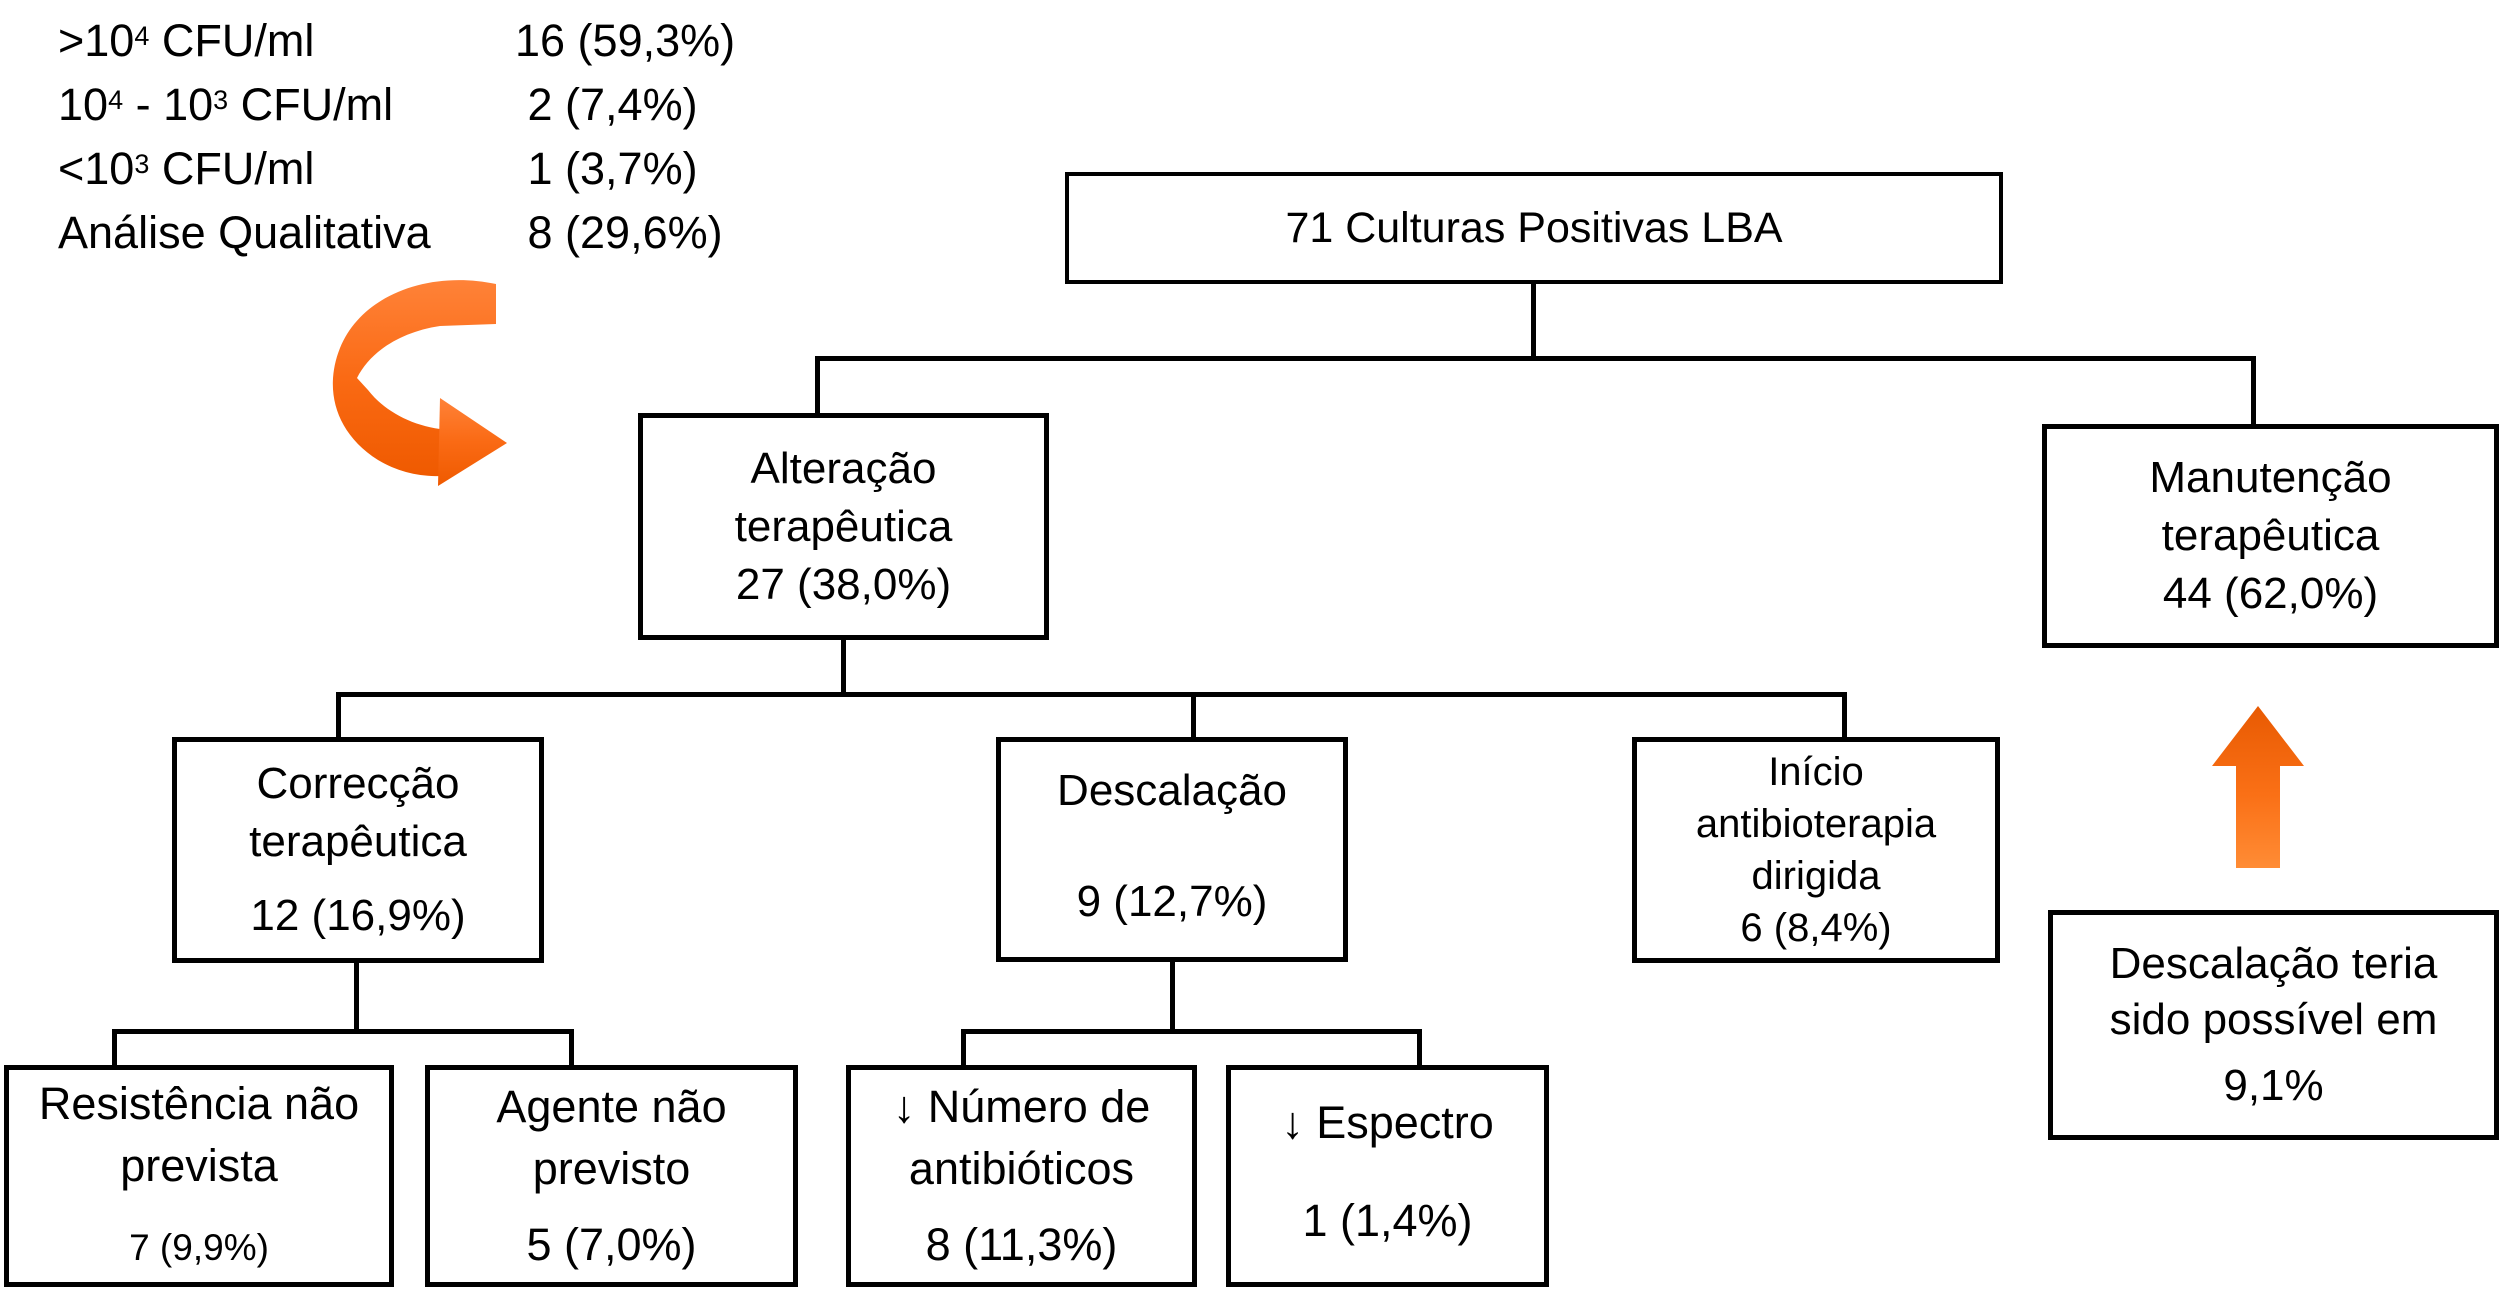 The image size is (2503, 1292). I want to click on node-correccao-terapeutica: Correcção terapêutica 12 (16,9%), so click(358, 850).